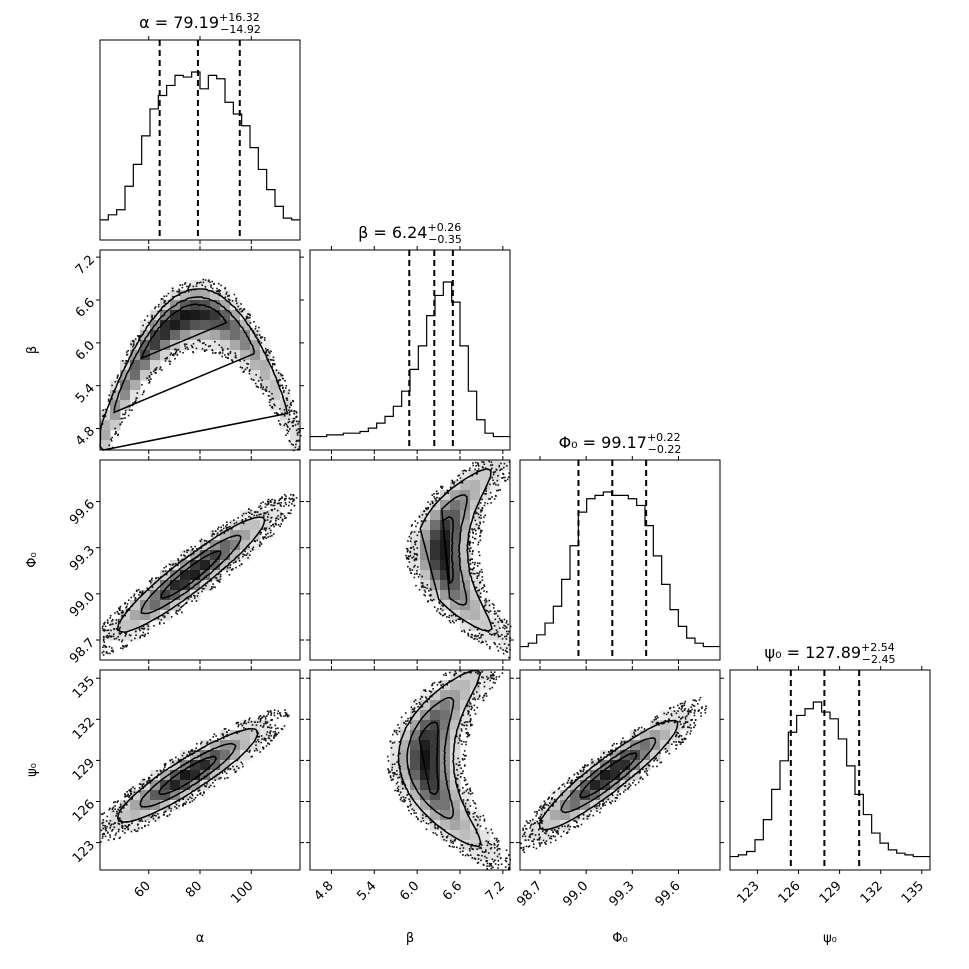 The width and height of the screenshot is (969, 969). I want to click on contour-3-alpha-psi0, so click(188, 775).